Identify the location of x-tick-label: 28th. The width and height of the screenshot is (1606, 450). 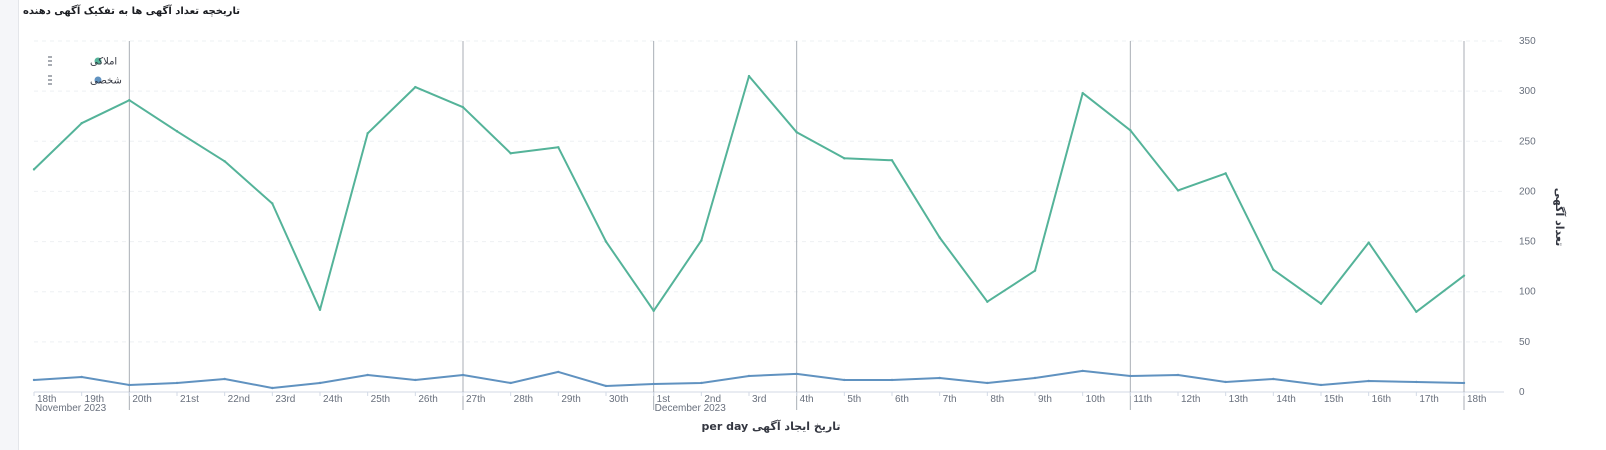
(523, 399).